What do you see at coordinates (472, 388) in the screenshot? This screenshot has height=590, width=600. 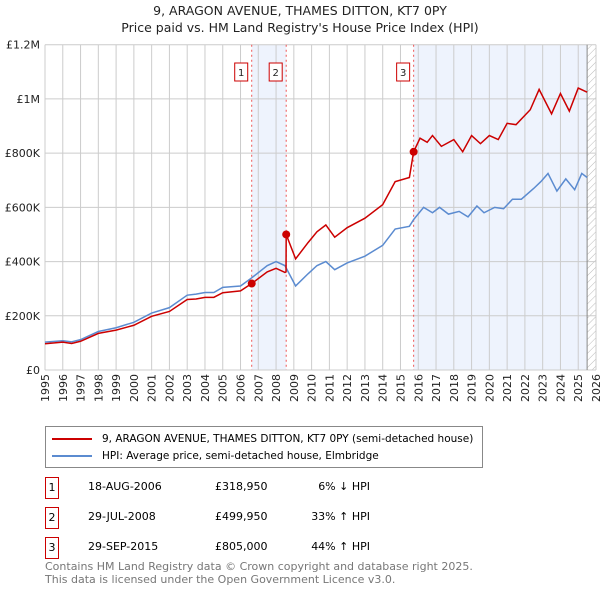 I see `x-tick-label: 2019` at bounding box center [472, 388].